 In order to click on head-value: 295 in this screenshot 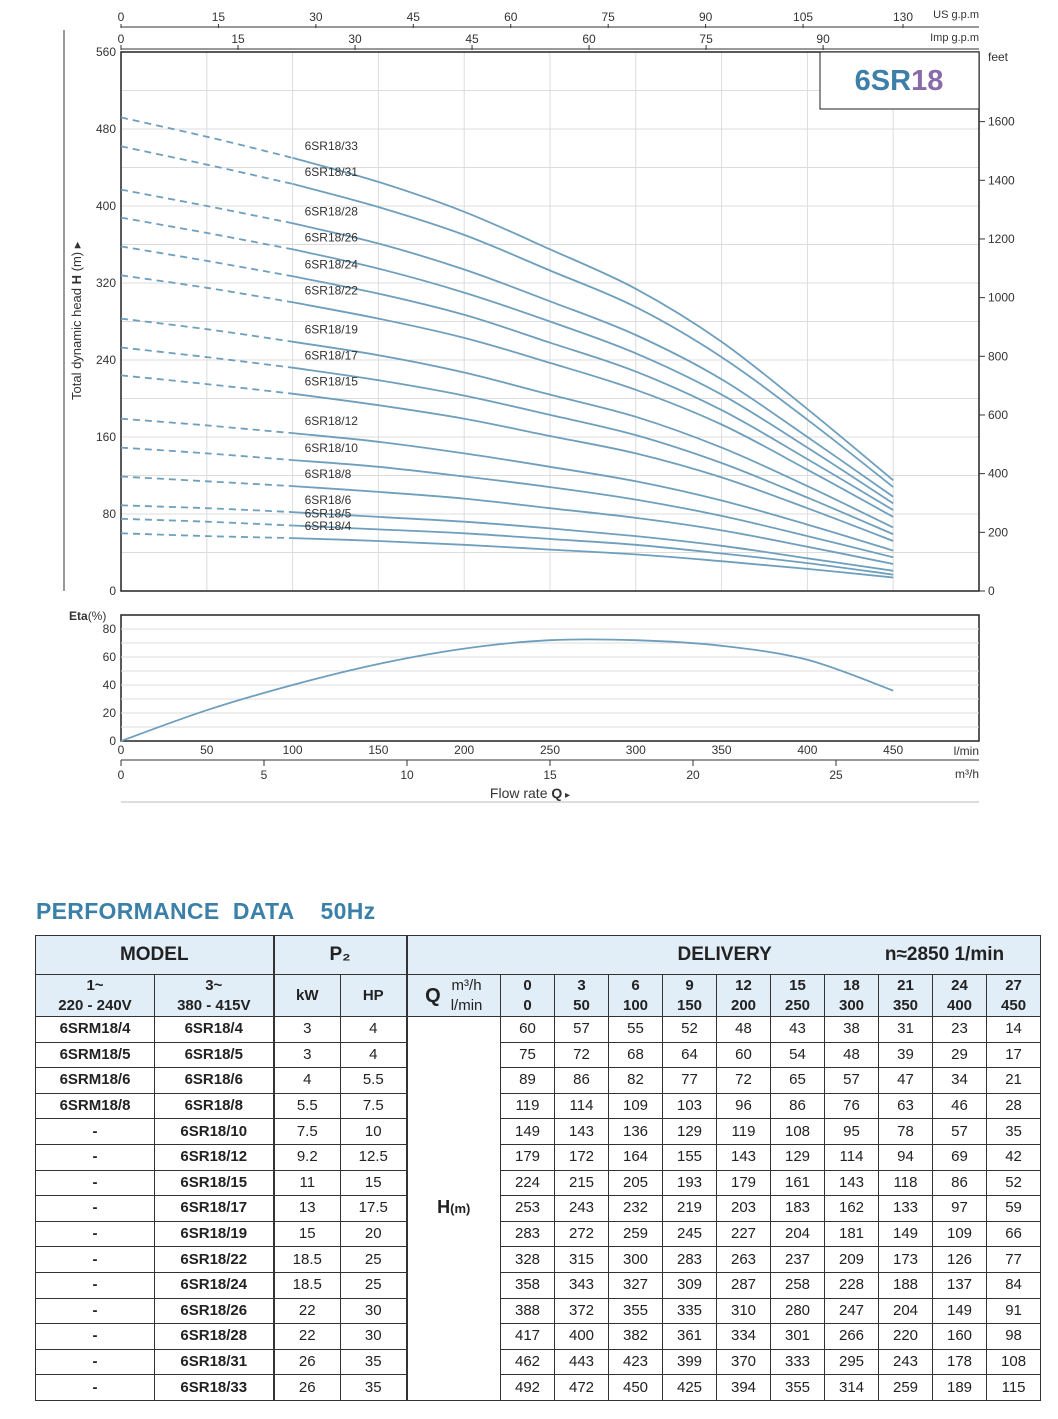, I will do `click(852, 1362)`.